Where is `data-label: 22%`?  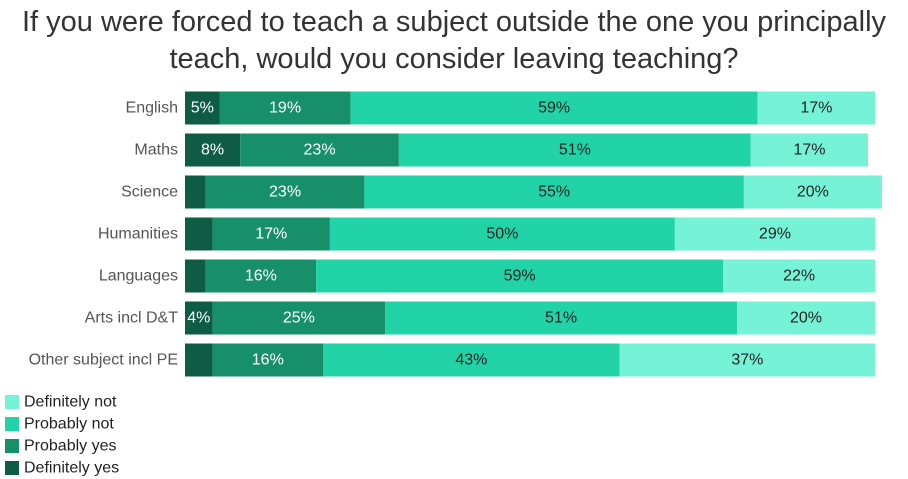
data-label: 22% is located at coordinates (799, 276).